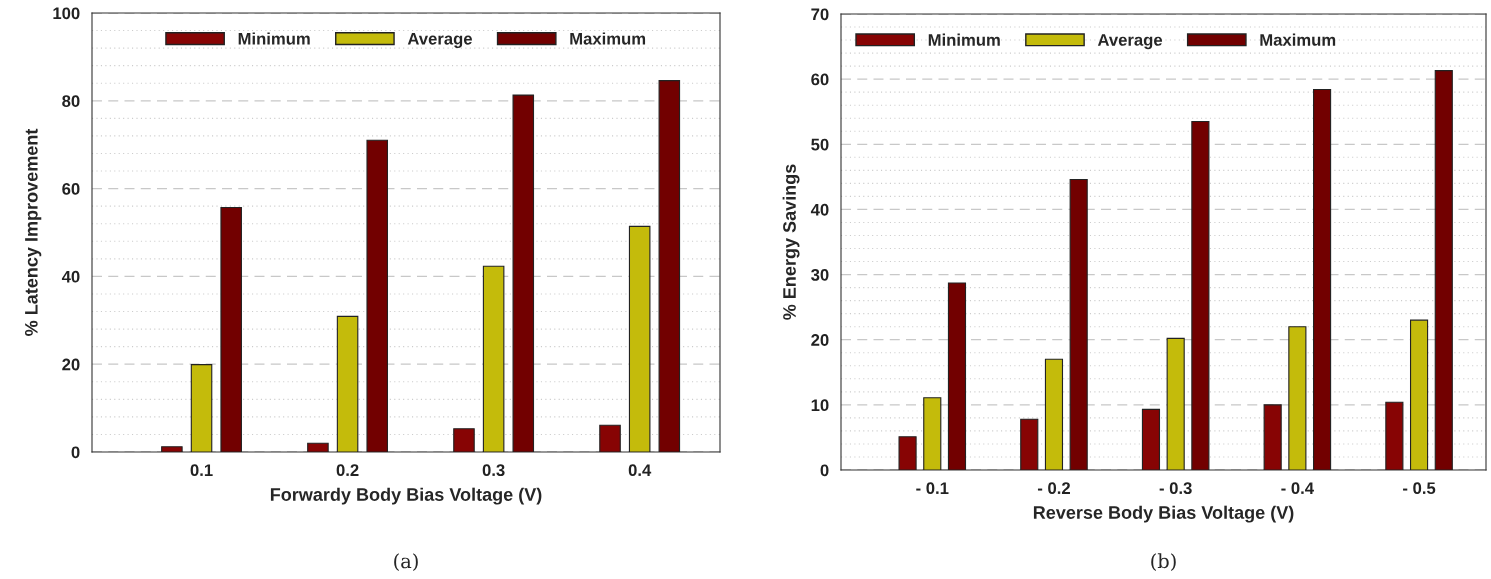 This screenshot has height=579, width=1491. Describe the element at coordinates (820, 274) in the screenshot. I see `y-tick-label: 30` at that location.